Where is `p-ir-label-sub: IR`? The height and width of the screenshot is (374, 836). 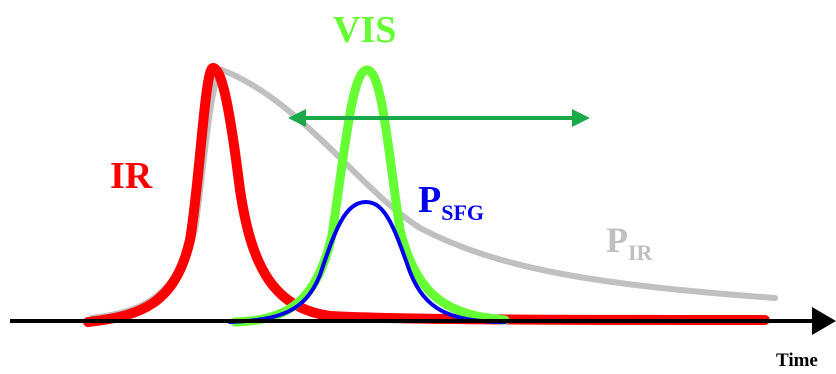
p-ir-label-sub: IR is located at coordinates (641, 252).